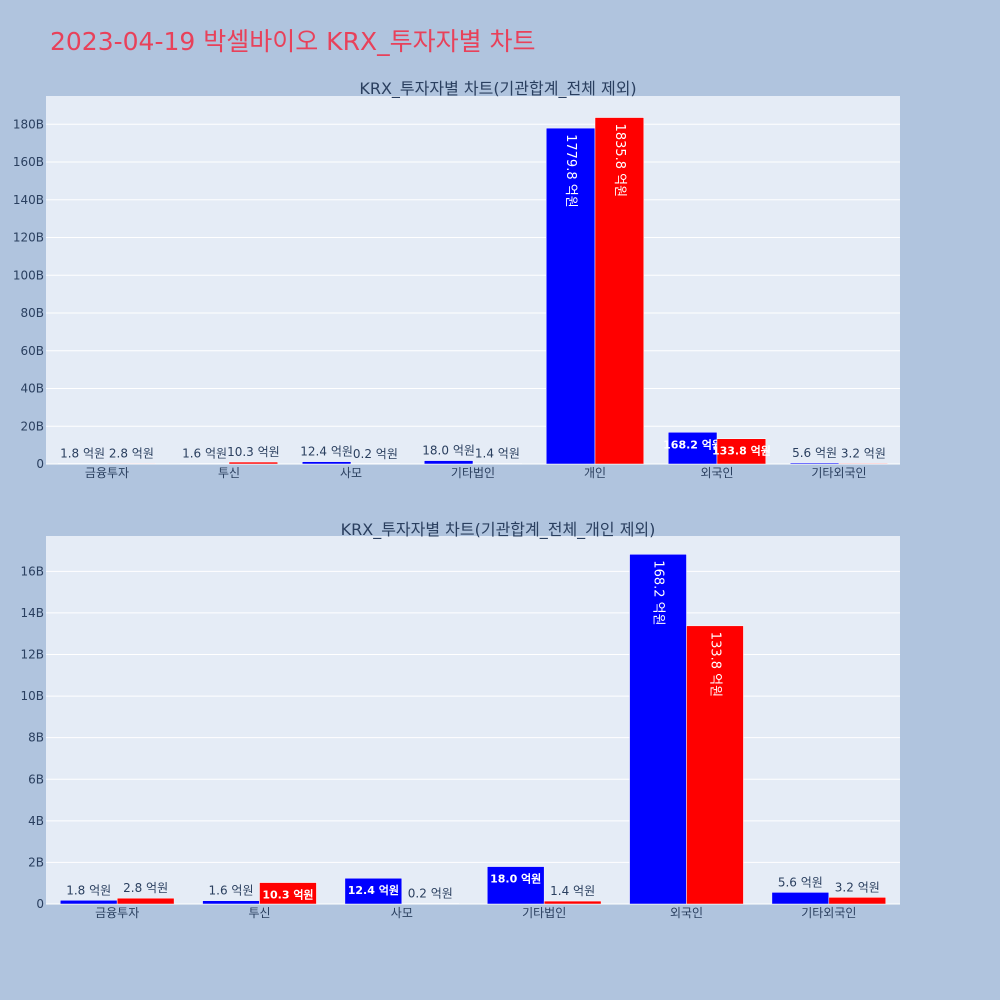 The image size is (1000, 1000). Describe the element at coordinates (28, 200) in the screenshot. I see `y-tick-label: 140B` at that location.